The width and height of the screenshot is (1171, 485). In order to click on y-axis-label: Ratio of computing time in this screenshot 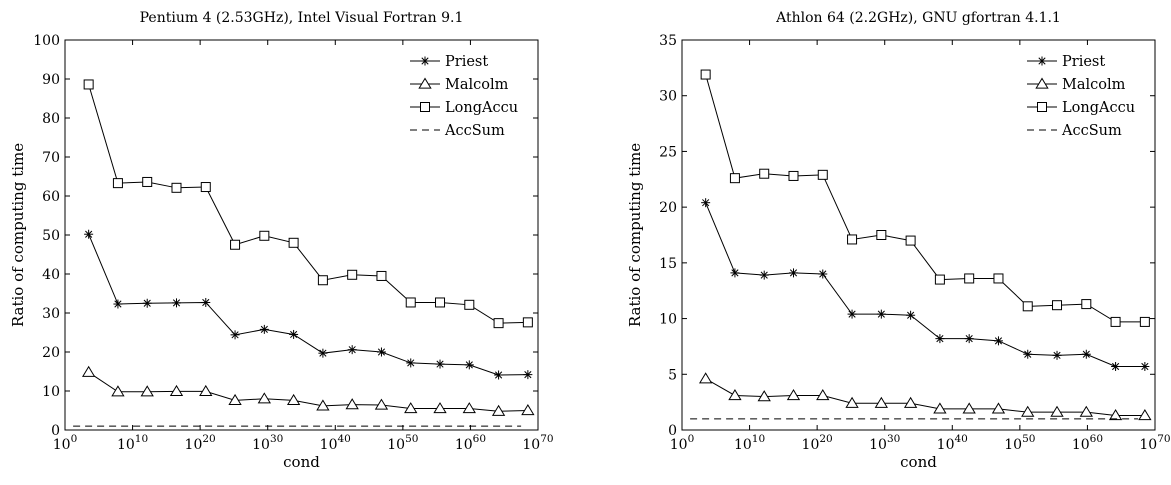, I will do `click(635, 235)`.